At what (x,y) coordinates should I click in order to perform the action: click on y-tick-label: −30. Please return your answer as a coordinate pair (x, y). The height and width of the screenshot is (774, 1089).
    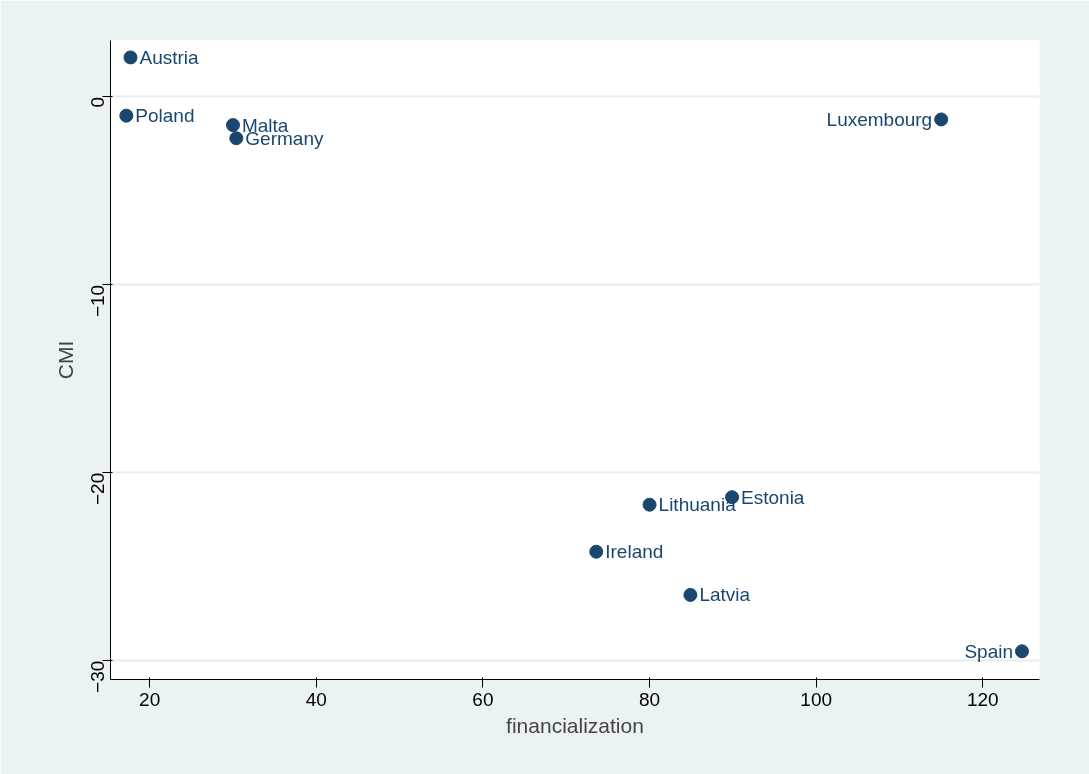
    Looking at the image, I should click on (97, 676).